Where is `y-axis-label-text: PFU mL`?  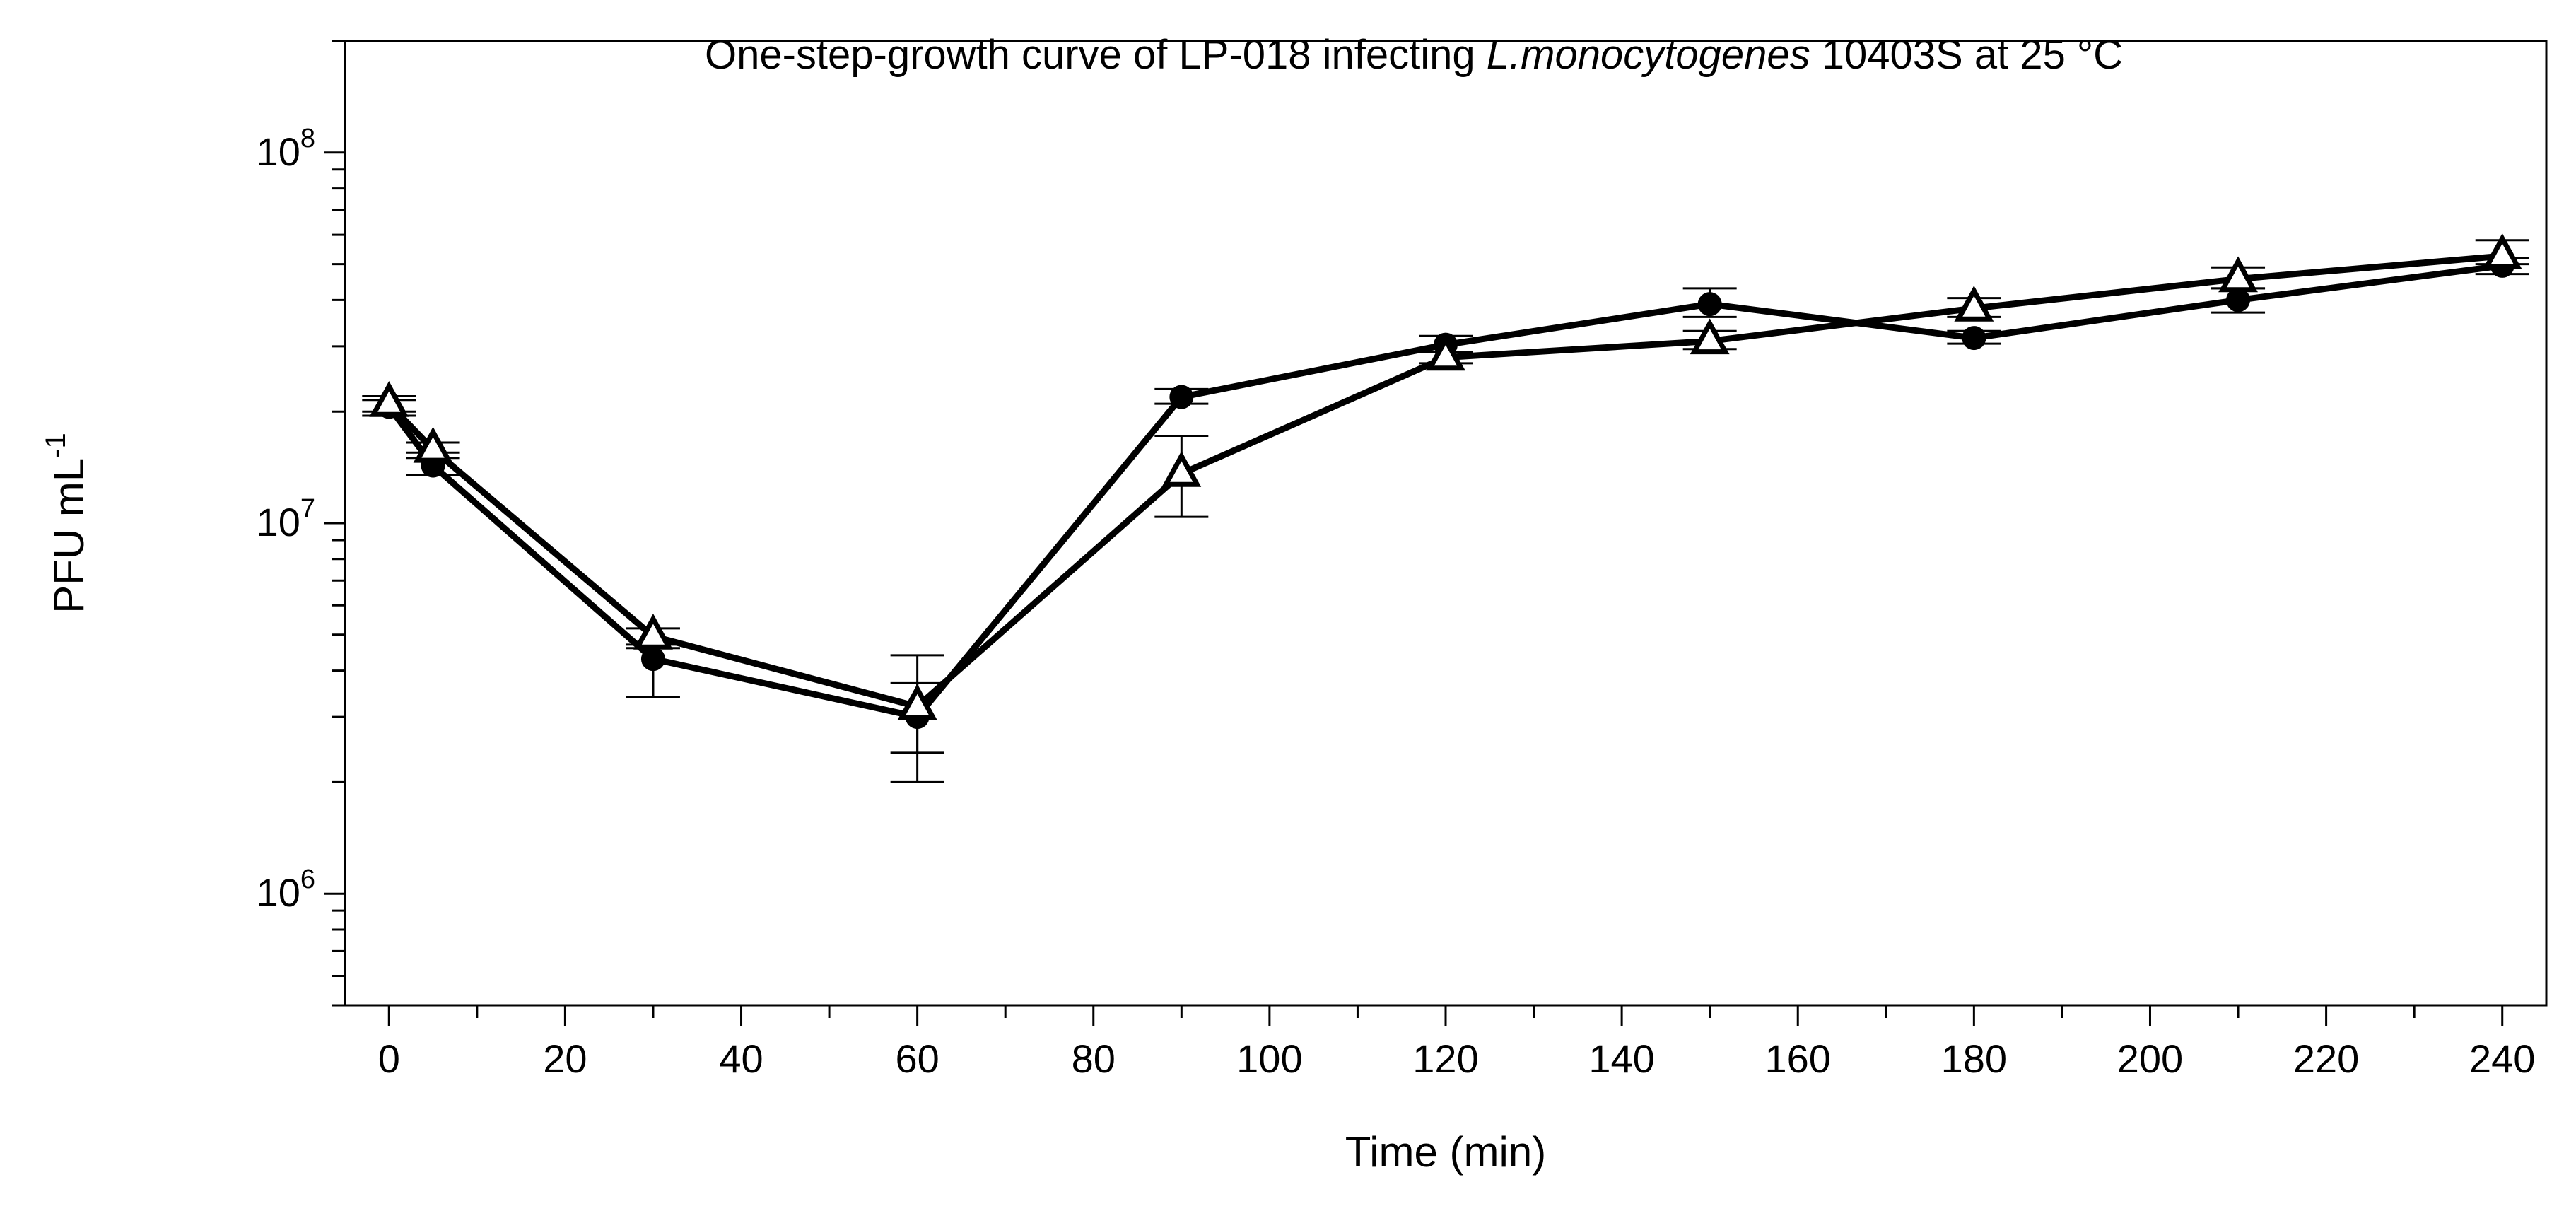
y-axis-label-text: PFU mL is located at coordinates (69, 536).